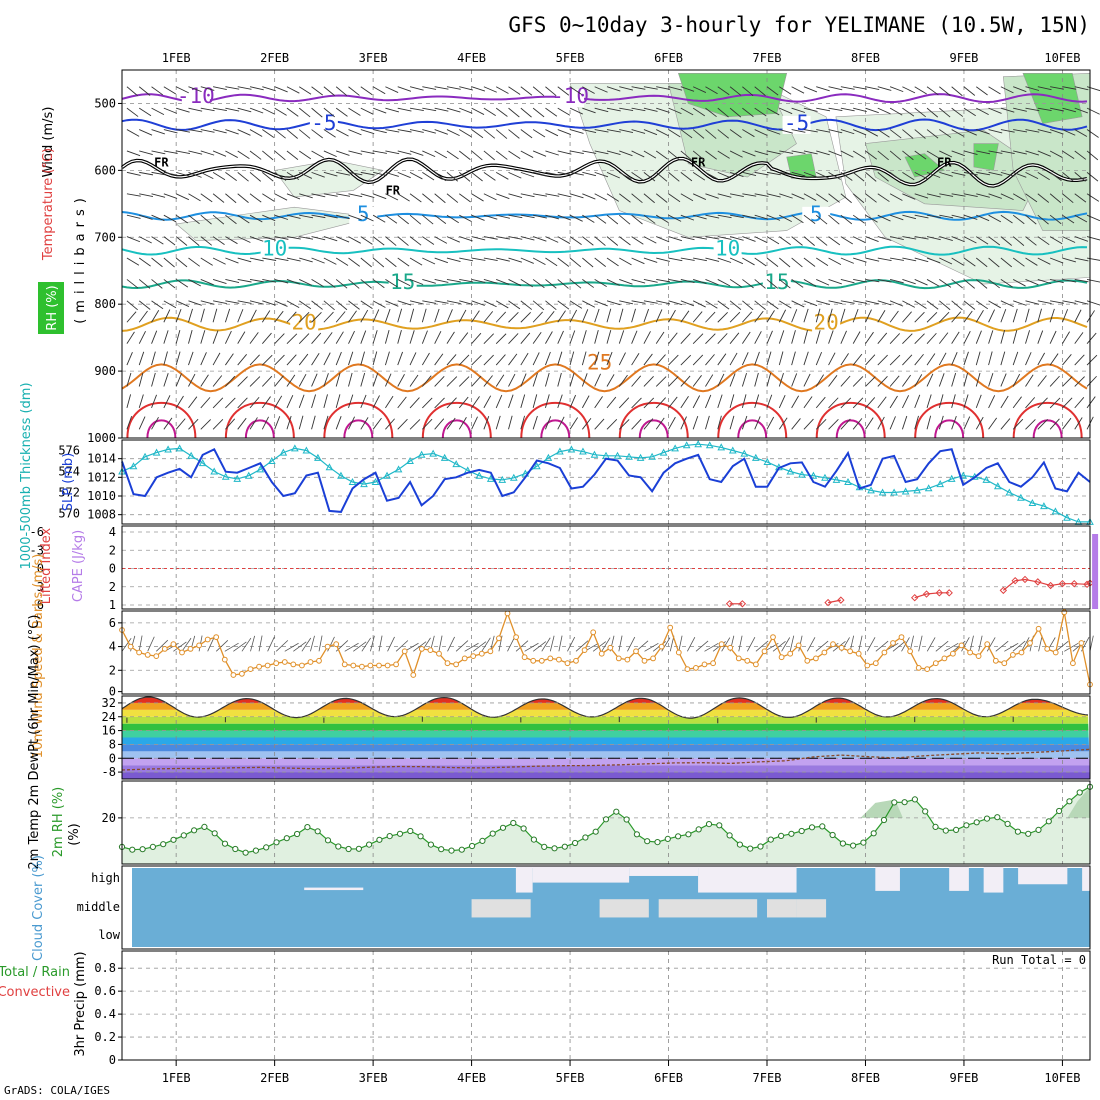  I want to click on isotherm-label: -10, so click(570, 96).